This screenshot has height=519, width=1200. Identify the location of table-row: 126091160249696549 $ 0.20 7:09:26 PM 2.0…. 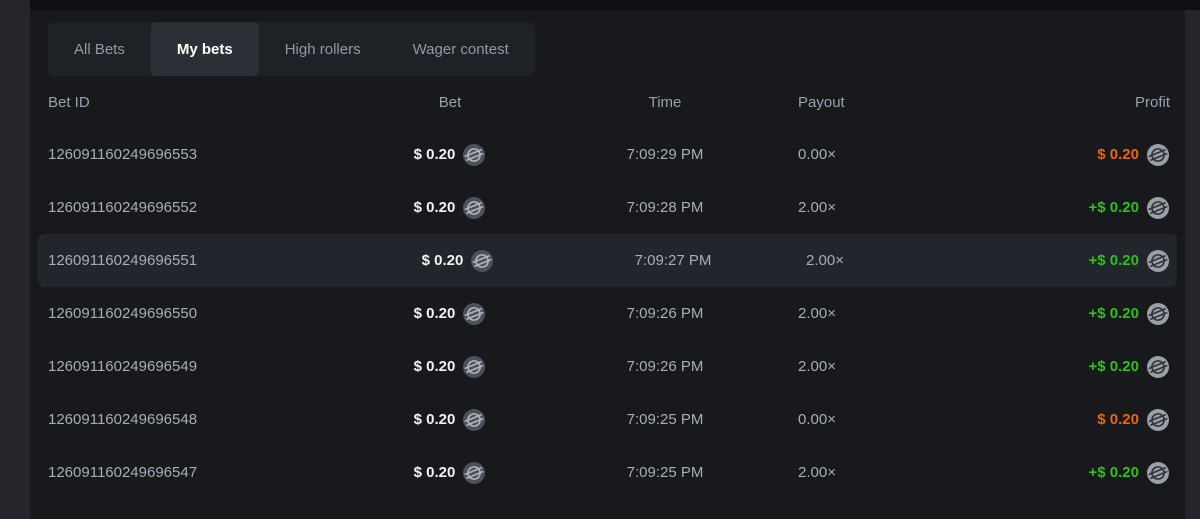
(607, 366).